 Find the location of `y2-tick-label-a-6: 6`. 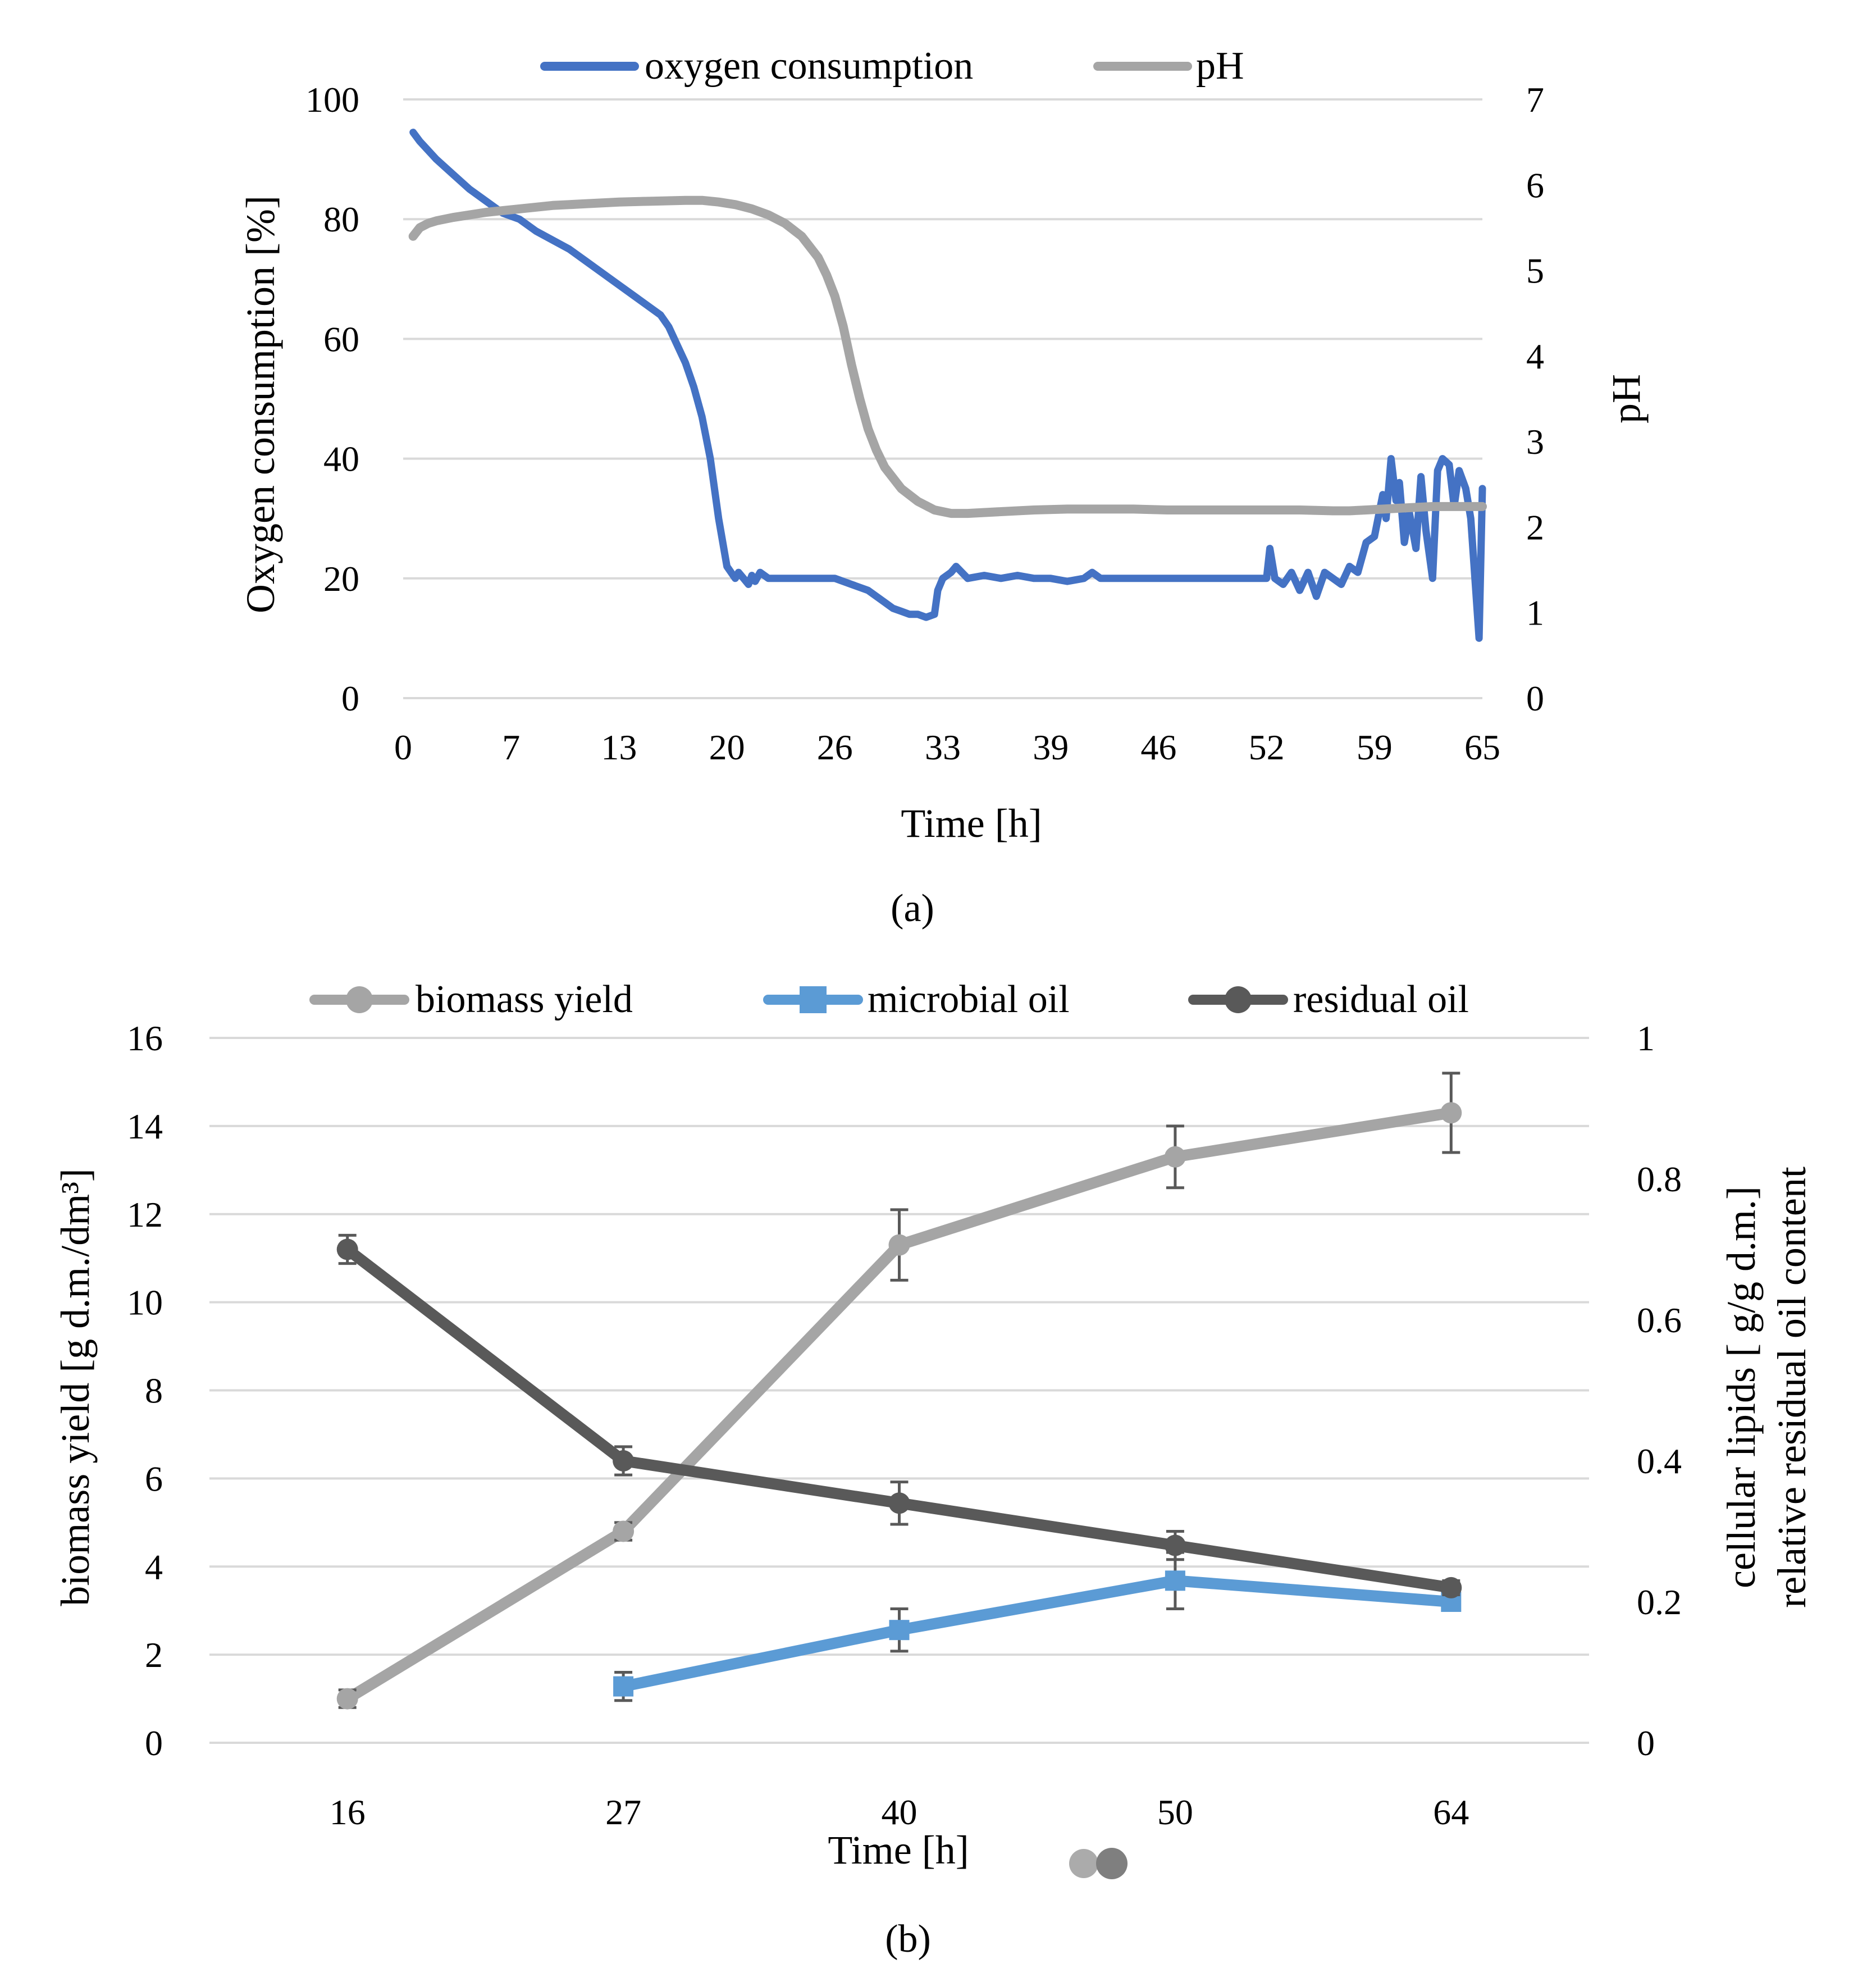

y2-tick-label-a-6: 6 is located at coordinates (1535, 185).